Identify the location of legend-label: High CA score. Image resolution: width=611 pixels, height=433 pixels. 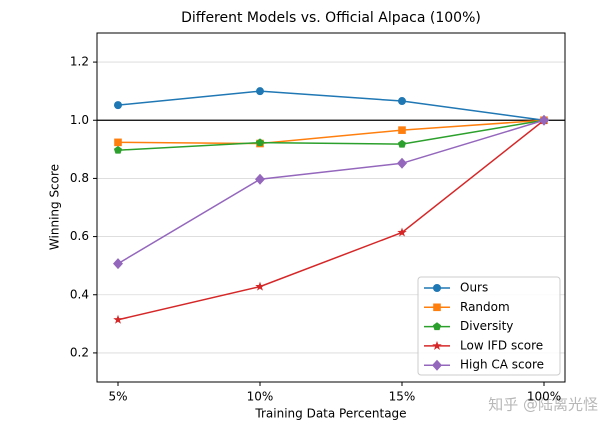
(502, 365).